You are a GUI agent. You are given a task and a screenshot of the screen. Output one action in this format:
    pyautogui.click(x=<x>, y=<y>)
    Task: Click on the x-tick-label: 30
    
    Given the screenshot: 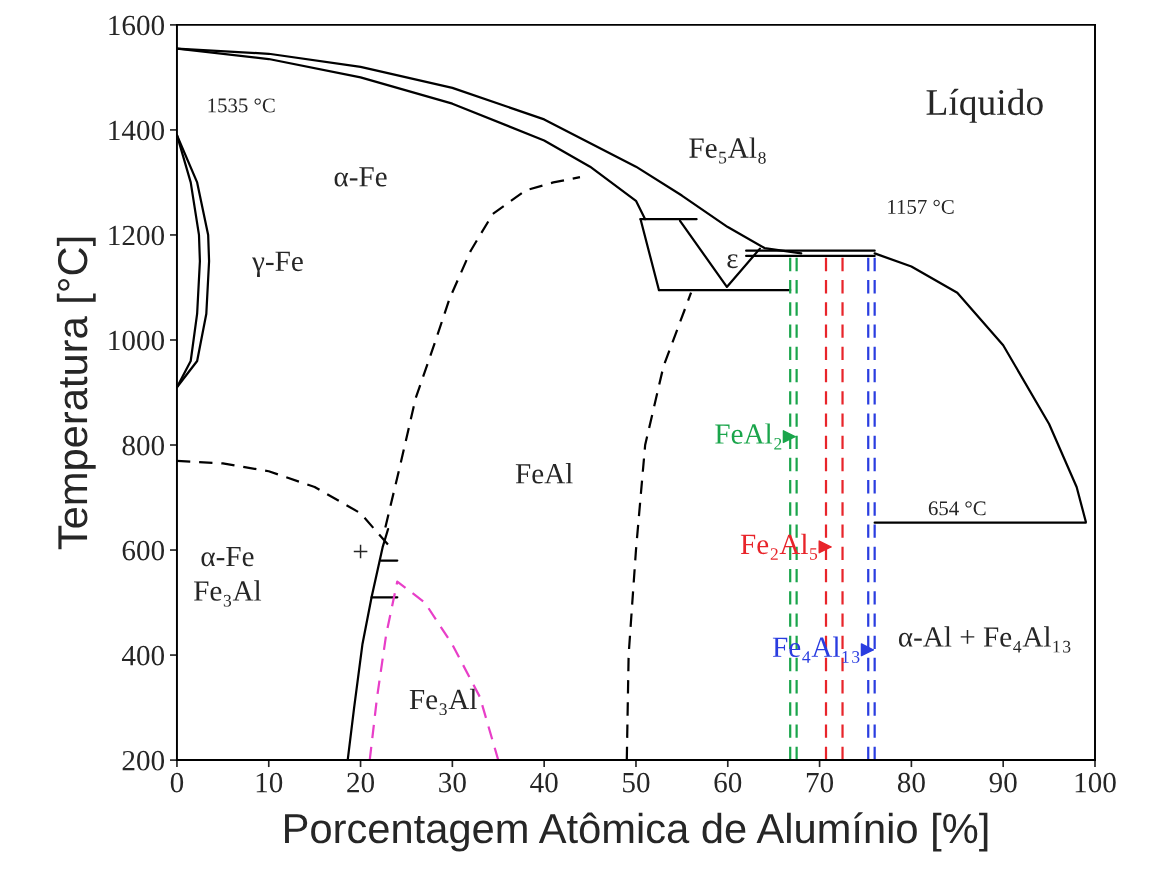 What is the action you would take?
    pyautogui.click(x=452, y=782)
    